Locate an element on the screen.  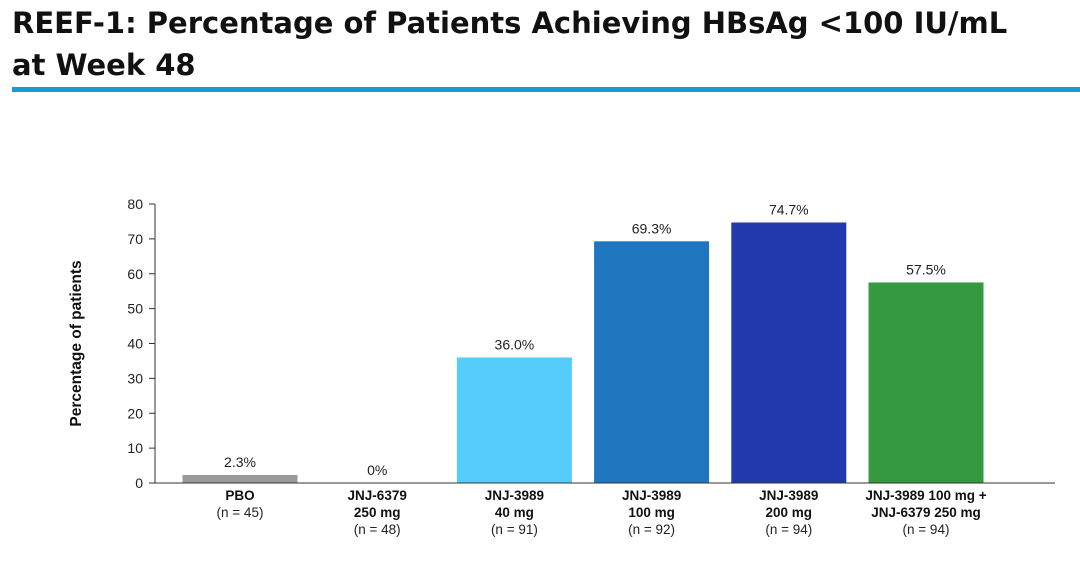
y-tick-label: 80 is located at coordinates (135, 204).